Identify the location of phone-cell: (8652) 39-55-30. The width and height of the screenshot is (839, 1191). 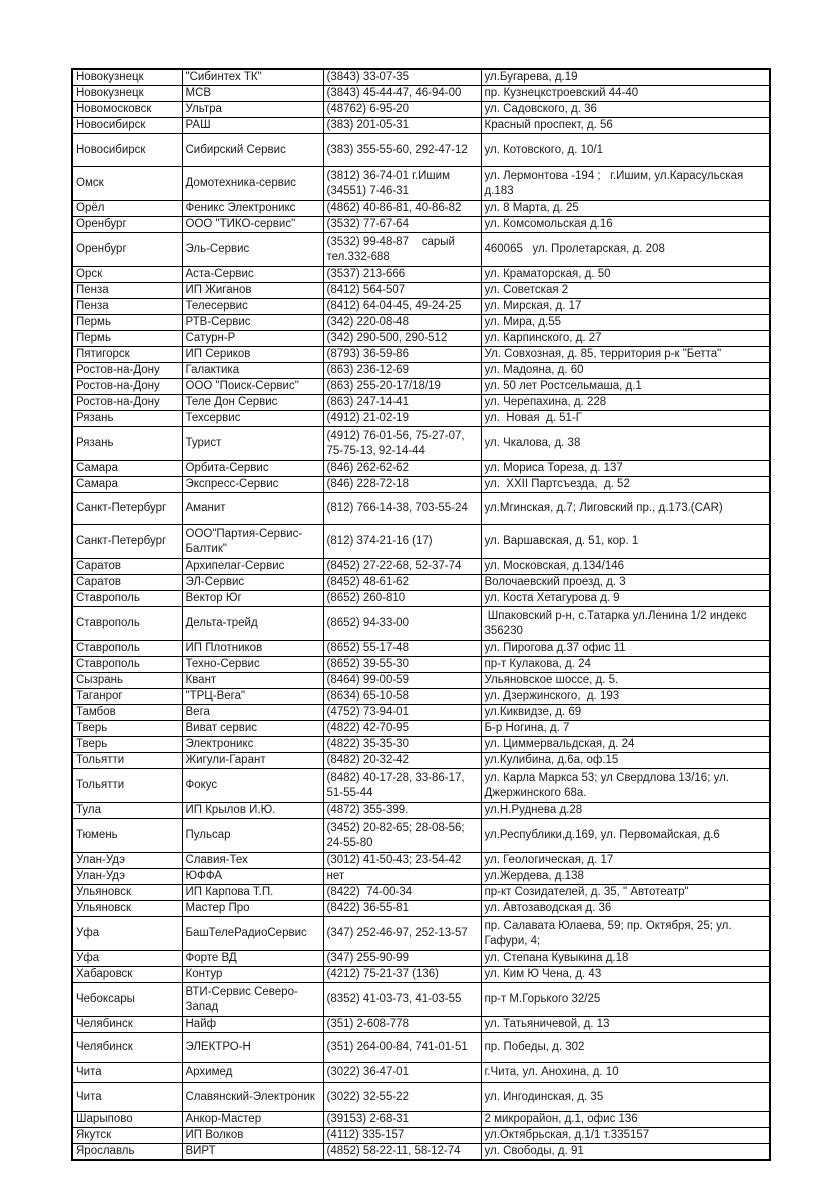
(402, 664).